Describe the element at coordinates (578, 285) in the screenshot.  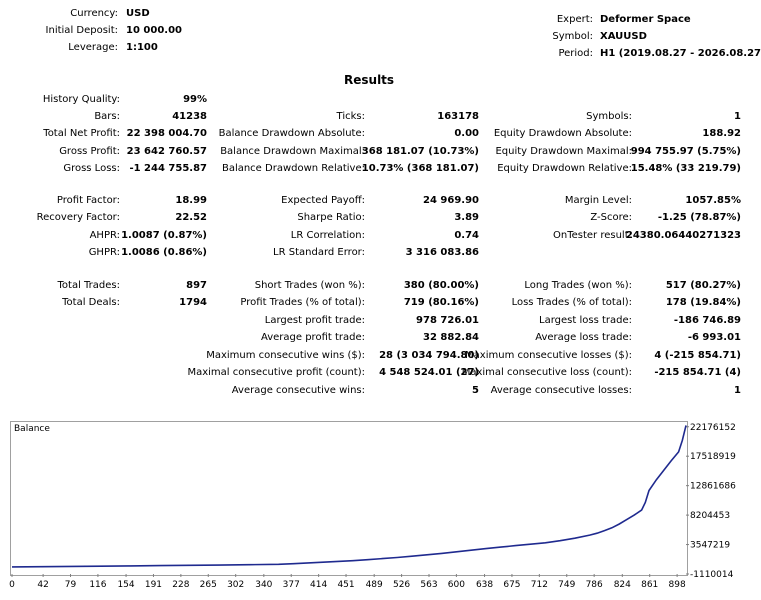
I see `long-trades-label: Long Trades (won %):` at that location.